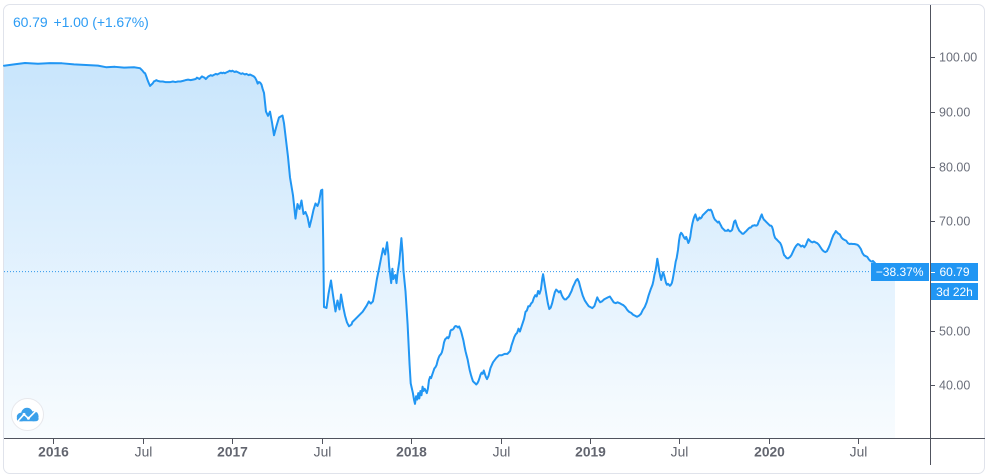  What do you see at coordinates (30, 22) in the screenshot?
I see `legend-last-price: 60.79` at bounding box center [30, 22].